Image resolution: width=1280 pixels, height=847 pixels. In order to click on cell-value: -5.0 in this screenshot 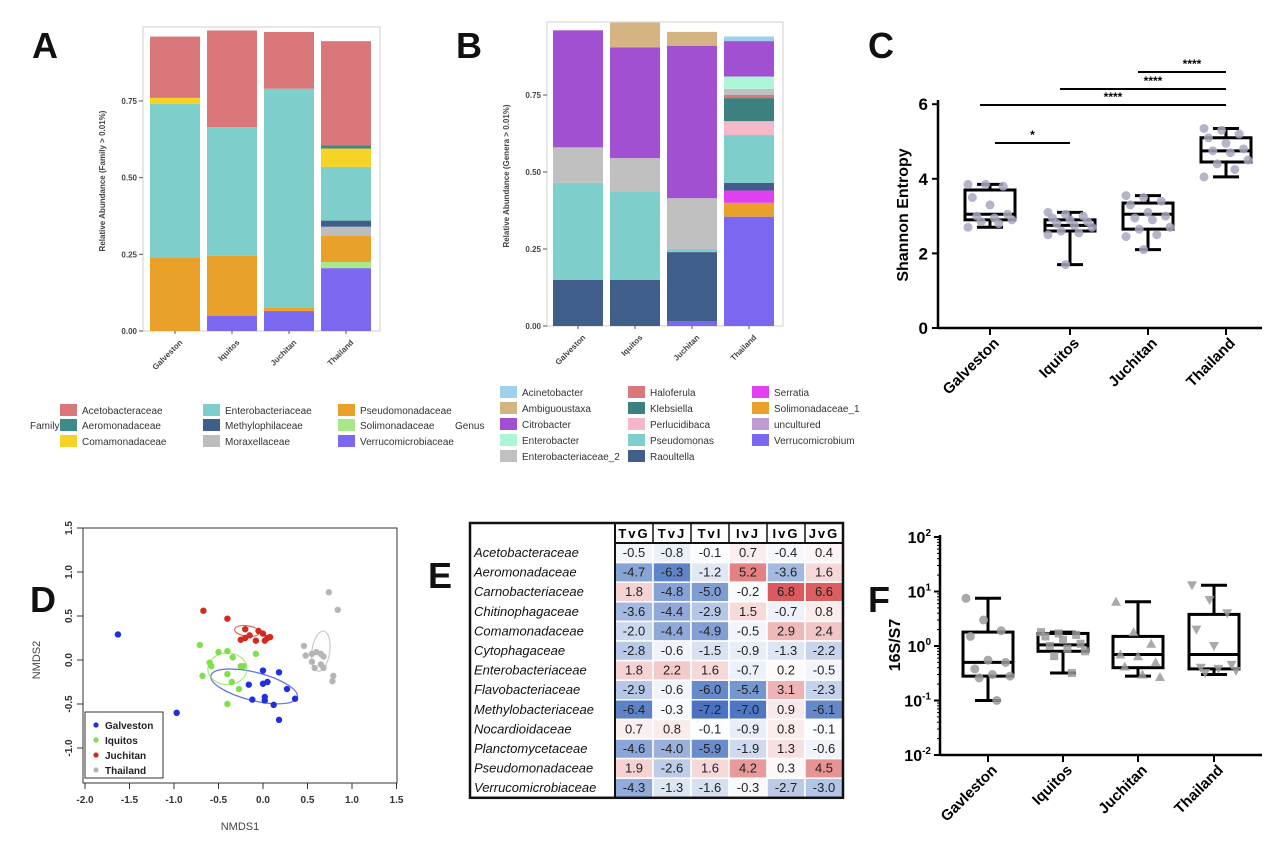, I will do `click(710, 591)`.